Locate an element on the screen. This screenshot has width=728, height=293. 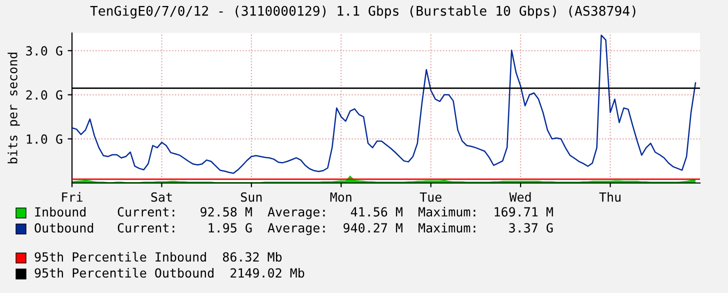
x-tick-label: Tue is located at coordinates (431, 197).